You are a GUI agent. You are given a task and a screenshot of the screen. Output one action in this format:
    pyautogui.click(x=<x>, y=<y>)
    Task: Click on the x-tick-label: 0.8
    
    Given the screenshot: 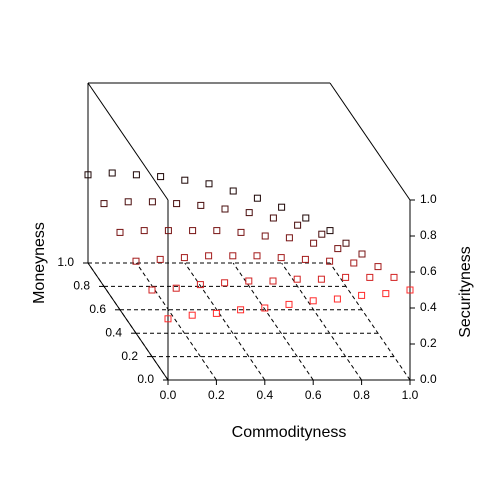 What is the action you would take?
    pyautogui.click(x=361, y=395)
    